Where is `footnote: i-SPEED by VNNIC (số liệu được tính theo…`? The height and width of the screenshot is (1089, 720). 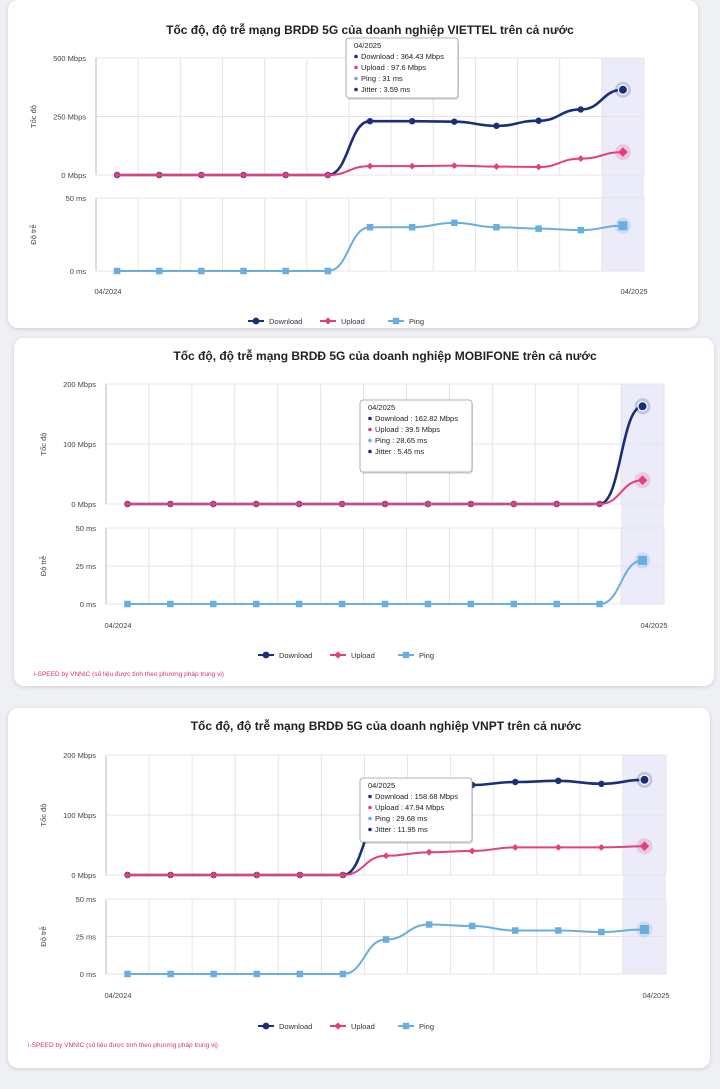 footnote: i-SPEED by VNNIC (số liệu được tính theo… is located at coordinates (129, 673).